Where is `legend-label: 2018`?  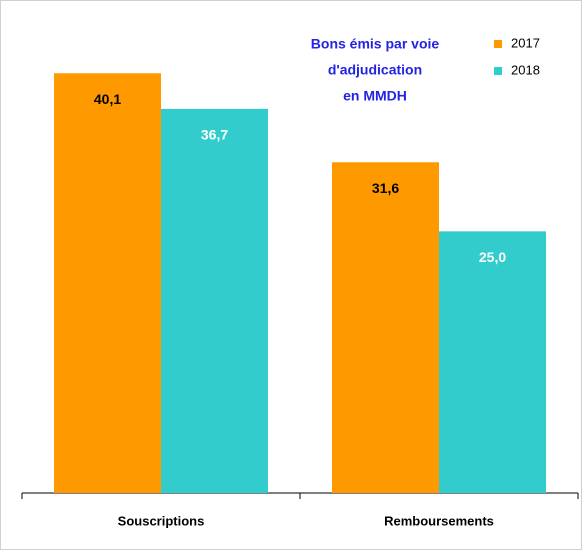
legend-label: 2018 is located at coordinates (525, 69).